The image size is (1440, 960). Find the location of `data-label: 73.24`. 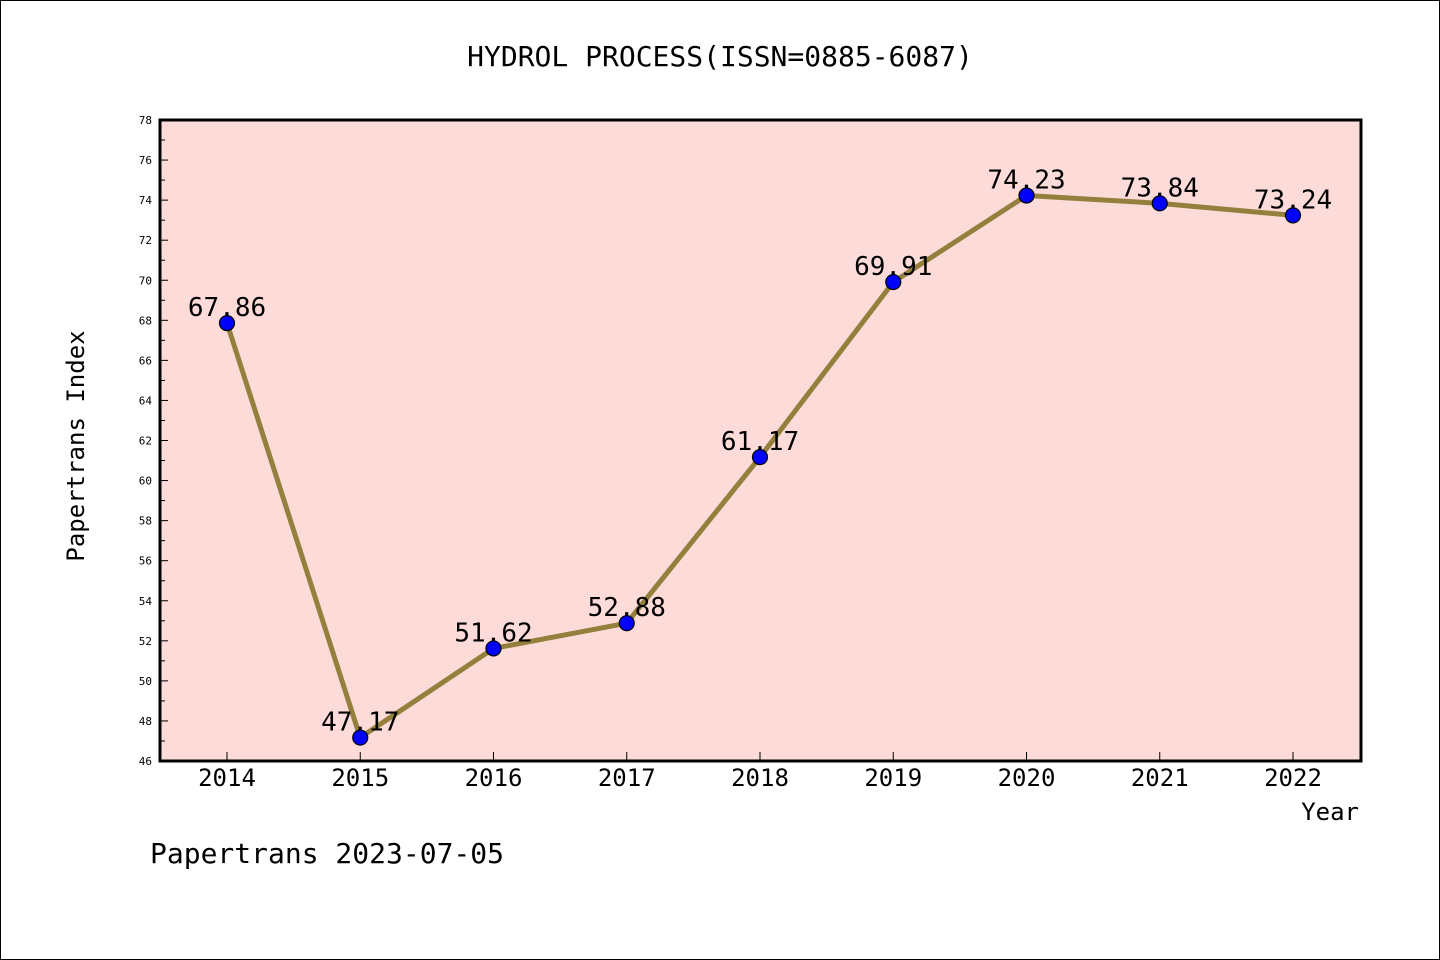

data-label: 73.24 is located at coordinates (1293, 200).